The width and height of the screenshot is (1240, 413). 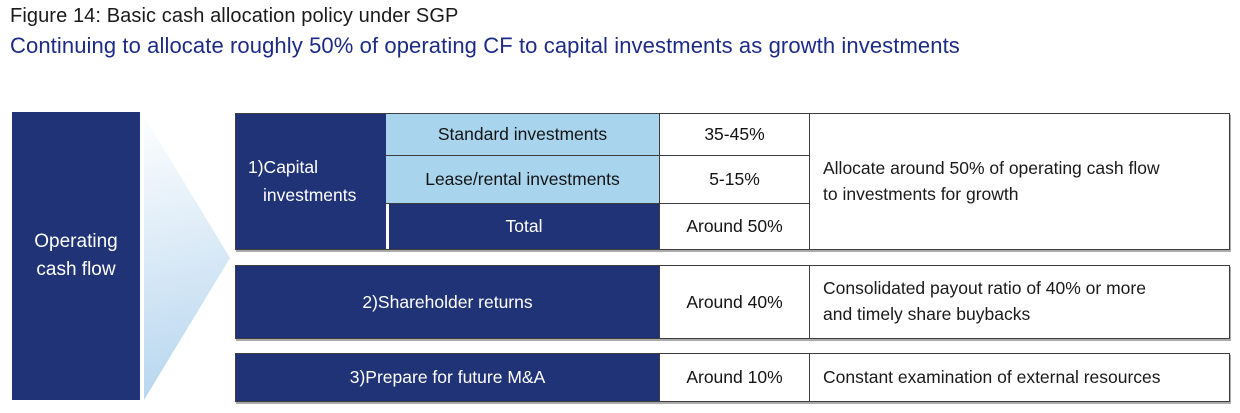 What do you see at coordinates (447, 377) in the screenshot?
I see `future-ma-cell: 3)Prepare for future M&A` at bounding box center [447, 377].